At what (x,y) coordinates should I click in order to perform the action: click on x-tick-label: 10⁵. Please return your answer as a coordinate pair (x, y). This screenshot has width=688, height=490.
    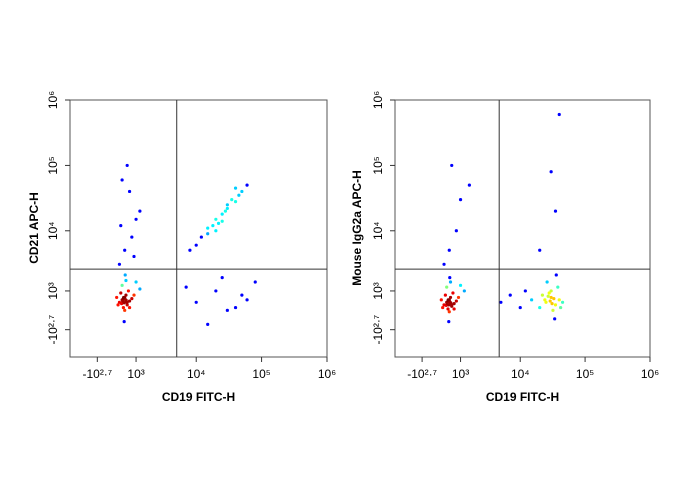
    Looking at the image, I should click on (261, 374).